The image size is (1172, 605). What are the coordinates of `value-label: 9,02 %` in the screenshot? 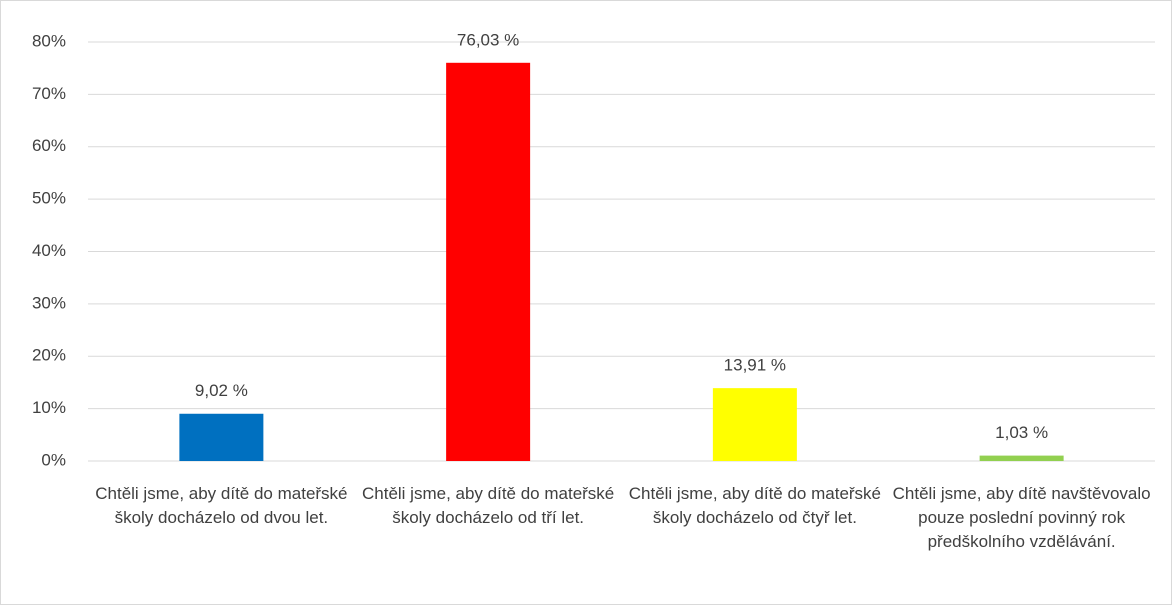 It's located at (221, 390).